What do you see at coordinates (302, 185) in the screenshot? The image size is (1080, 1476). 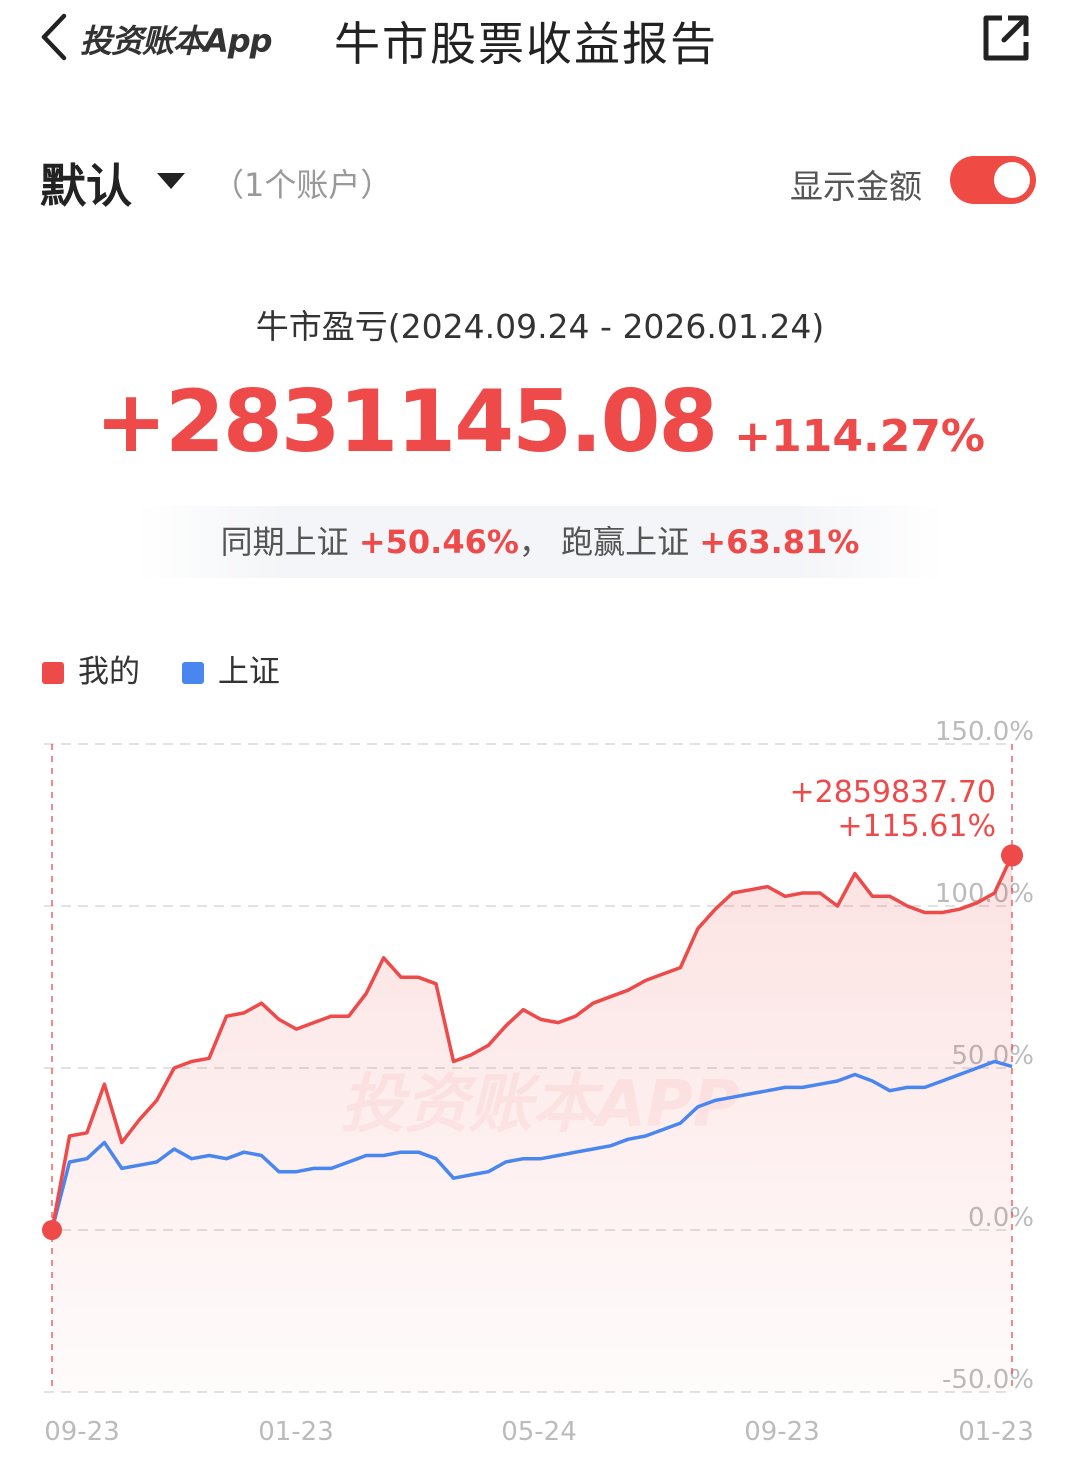 I see `account-count: （1个账户）` at bounding box center [302, 185].